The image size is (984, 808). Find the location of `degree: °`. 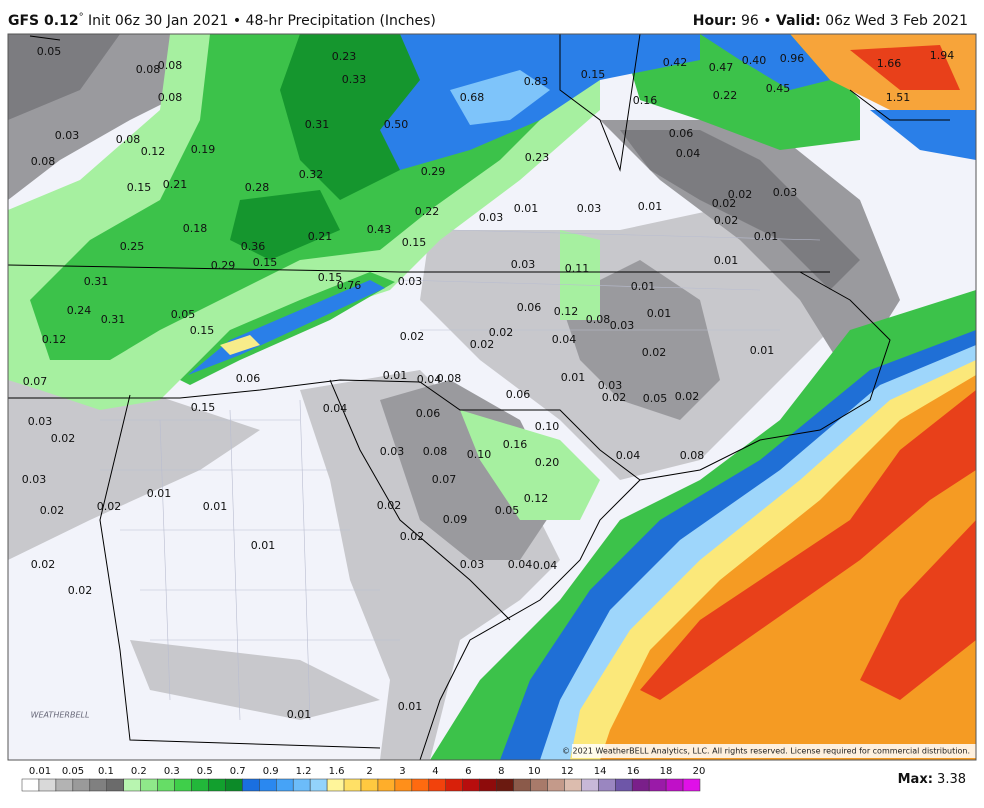

degree: ° is located at coordinates (81, 17).